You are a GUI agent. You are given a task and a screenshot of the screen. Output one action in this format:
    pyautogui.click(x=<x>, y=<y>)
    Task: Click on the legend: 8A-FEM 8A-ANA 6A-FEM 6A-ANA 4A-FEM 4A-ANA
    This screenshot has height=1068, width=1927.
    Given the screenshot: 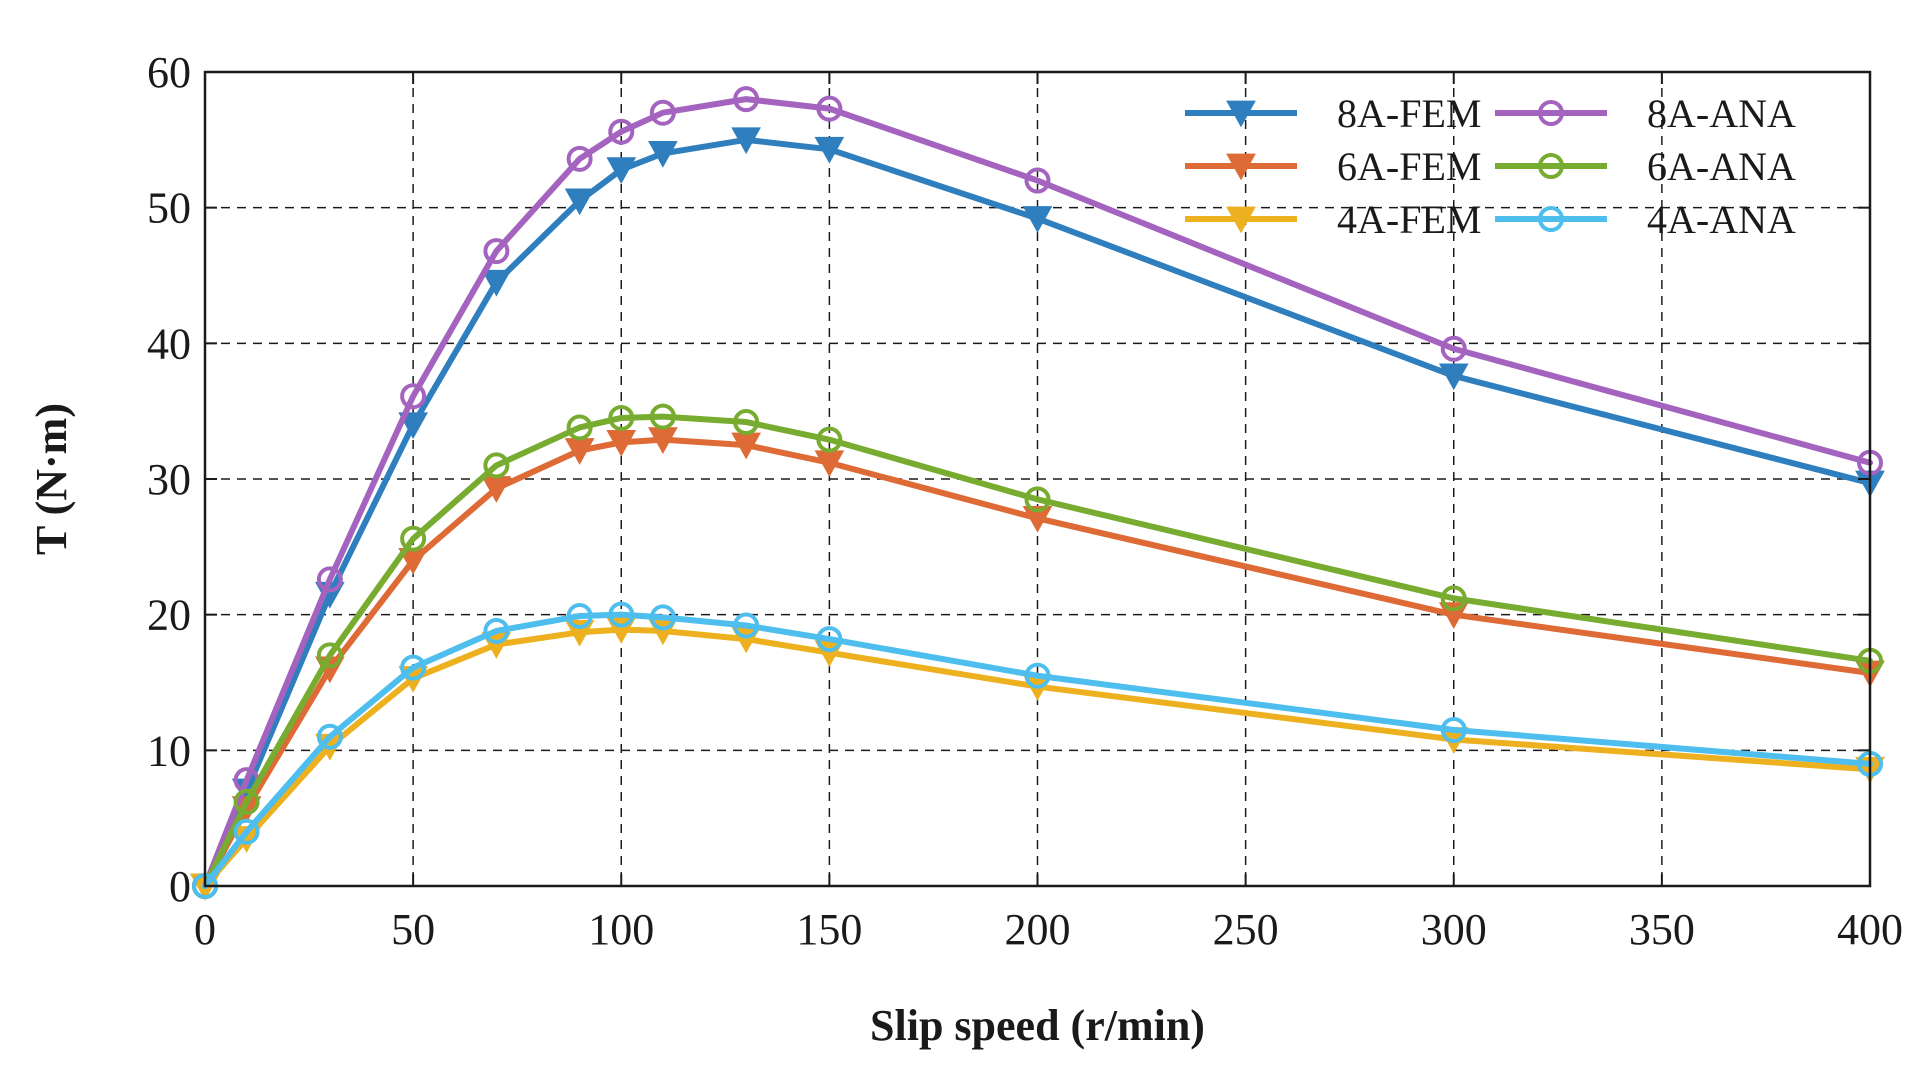 What is the action you would take?
    pyautogui.click(x=1490, y=166)
    